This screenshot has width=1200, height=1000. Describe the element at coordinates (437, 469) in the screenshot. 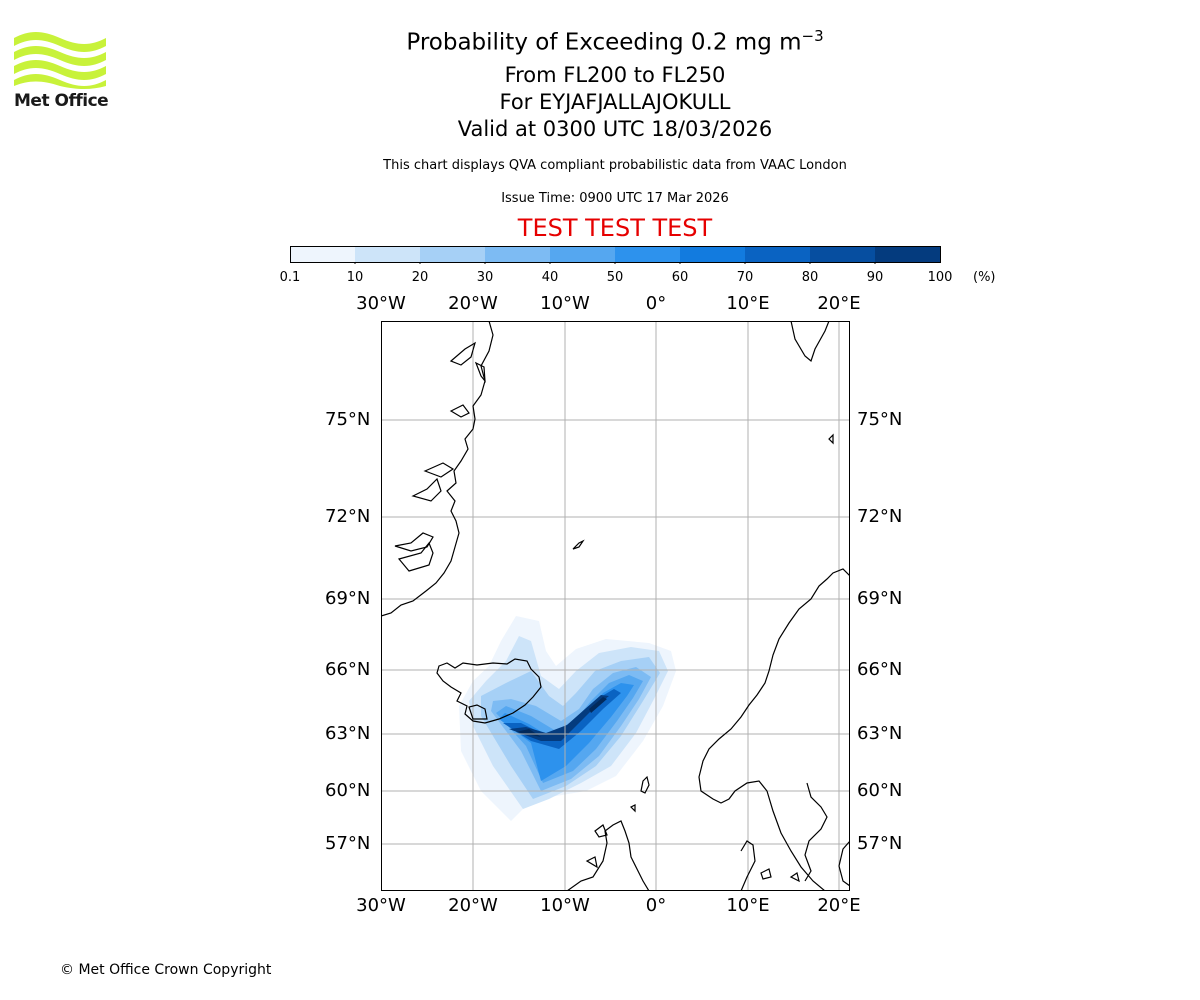

I see `greenland-coast` at that location.